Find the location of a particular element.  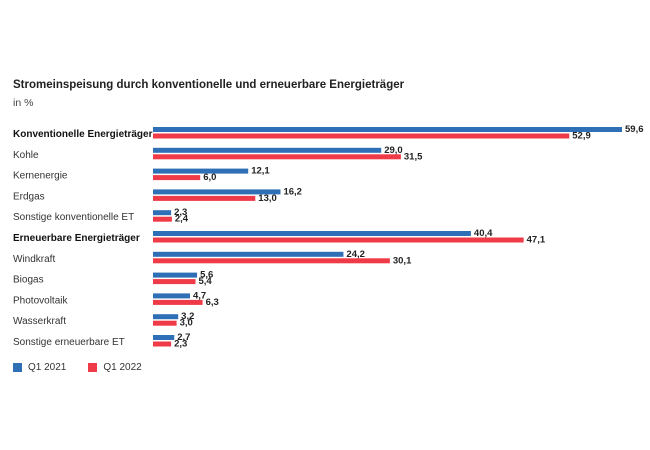

data-label: 47,1 is located at coordinates (536, 240).